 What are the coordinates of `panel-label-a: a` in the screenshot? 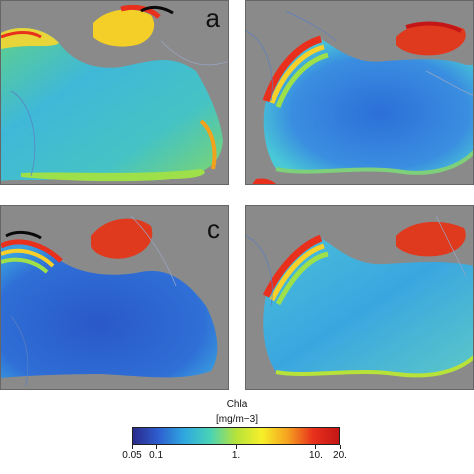 It's located at (212, 18).